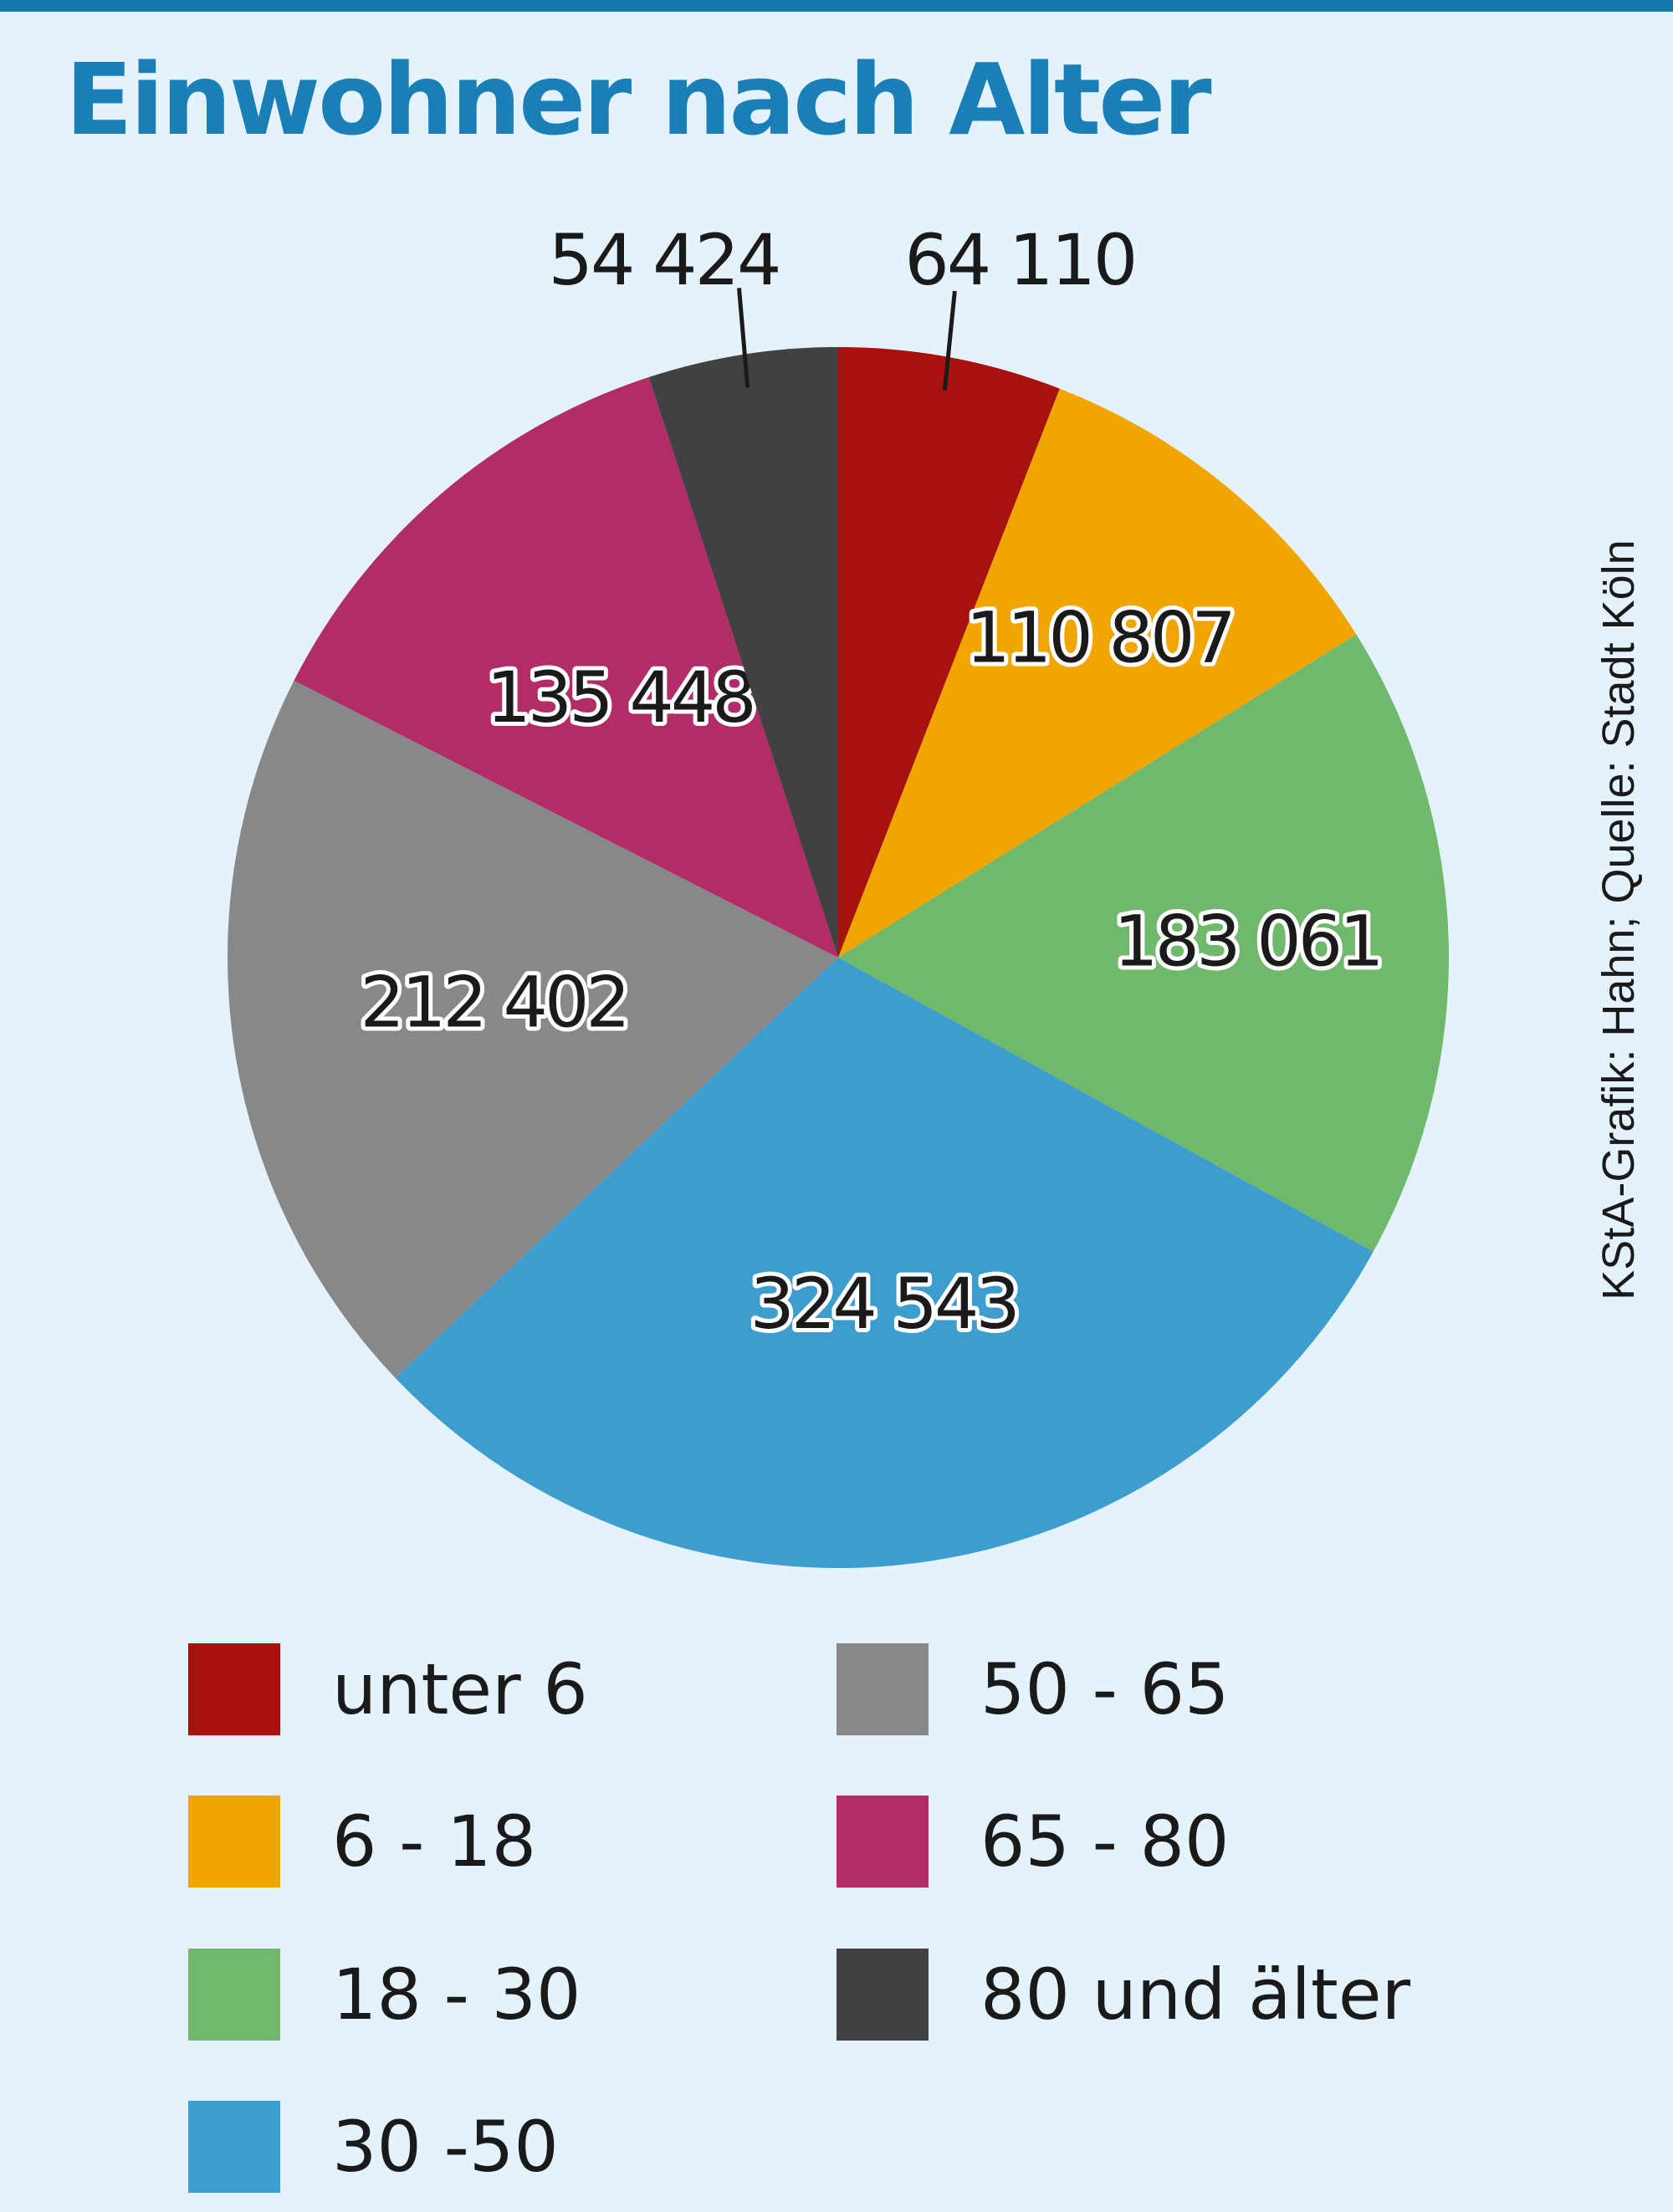  What do you see at coordinates (1105, 1689) in the screenshot?
I see `legend-label: 50 - 65` at bounding box center [1105, 1689].